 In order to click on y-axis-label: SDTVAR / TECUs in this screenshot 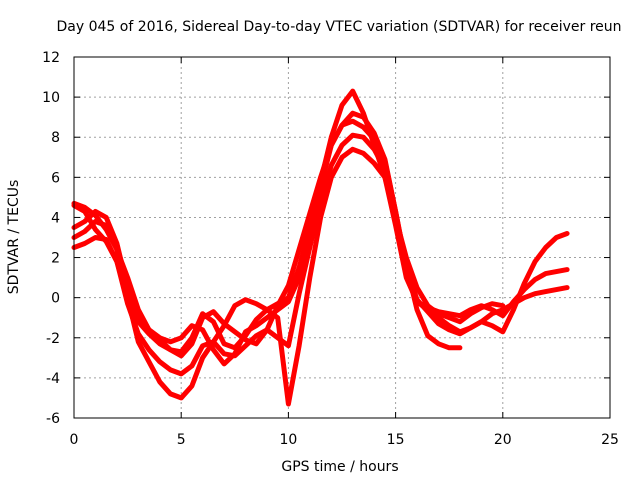, I will do `click(14, 237)`.